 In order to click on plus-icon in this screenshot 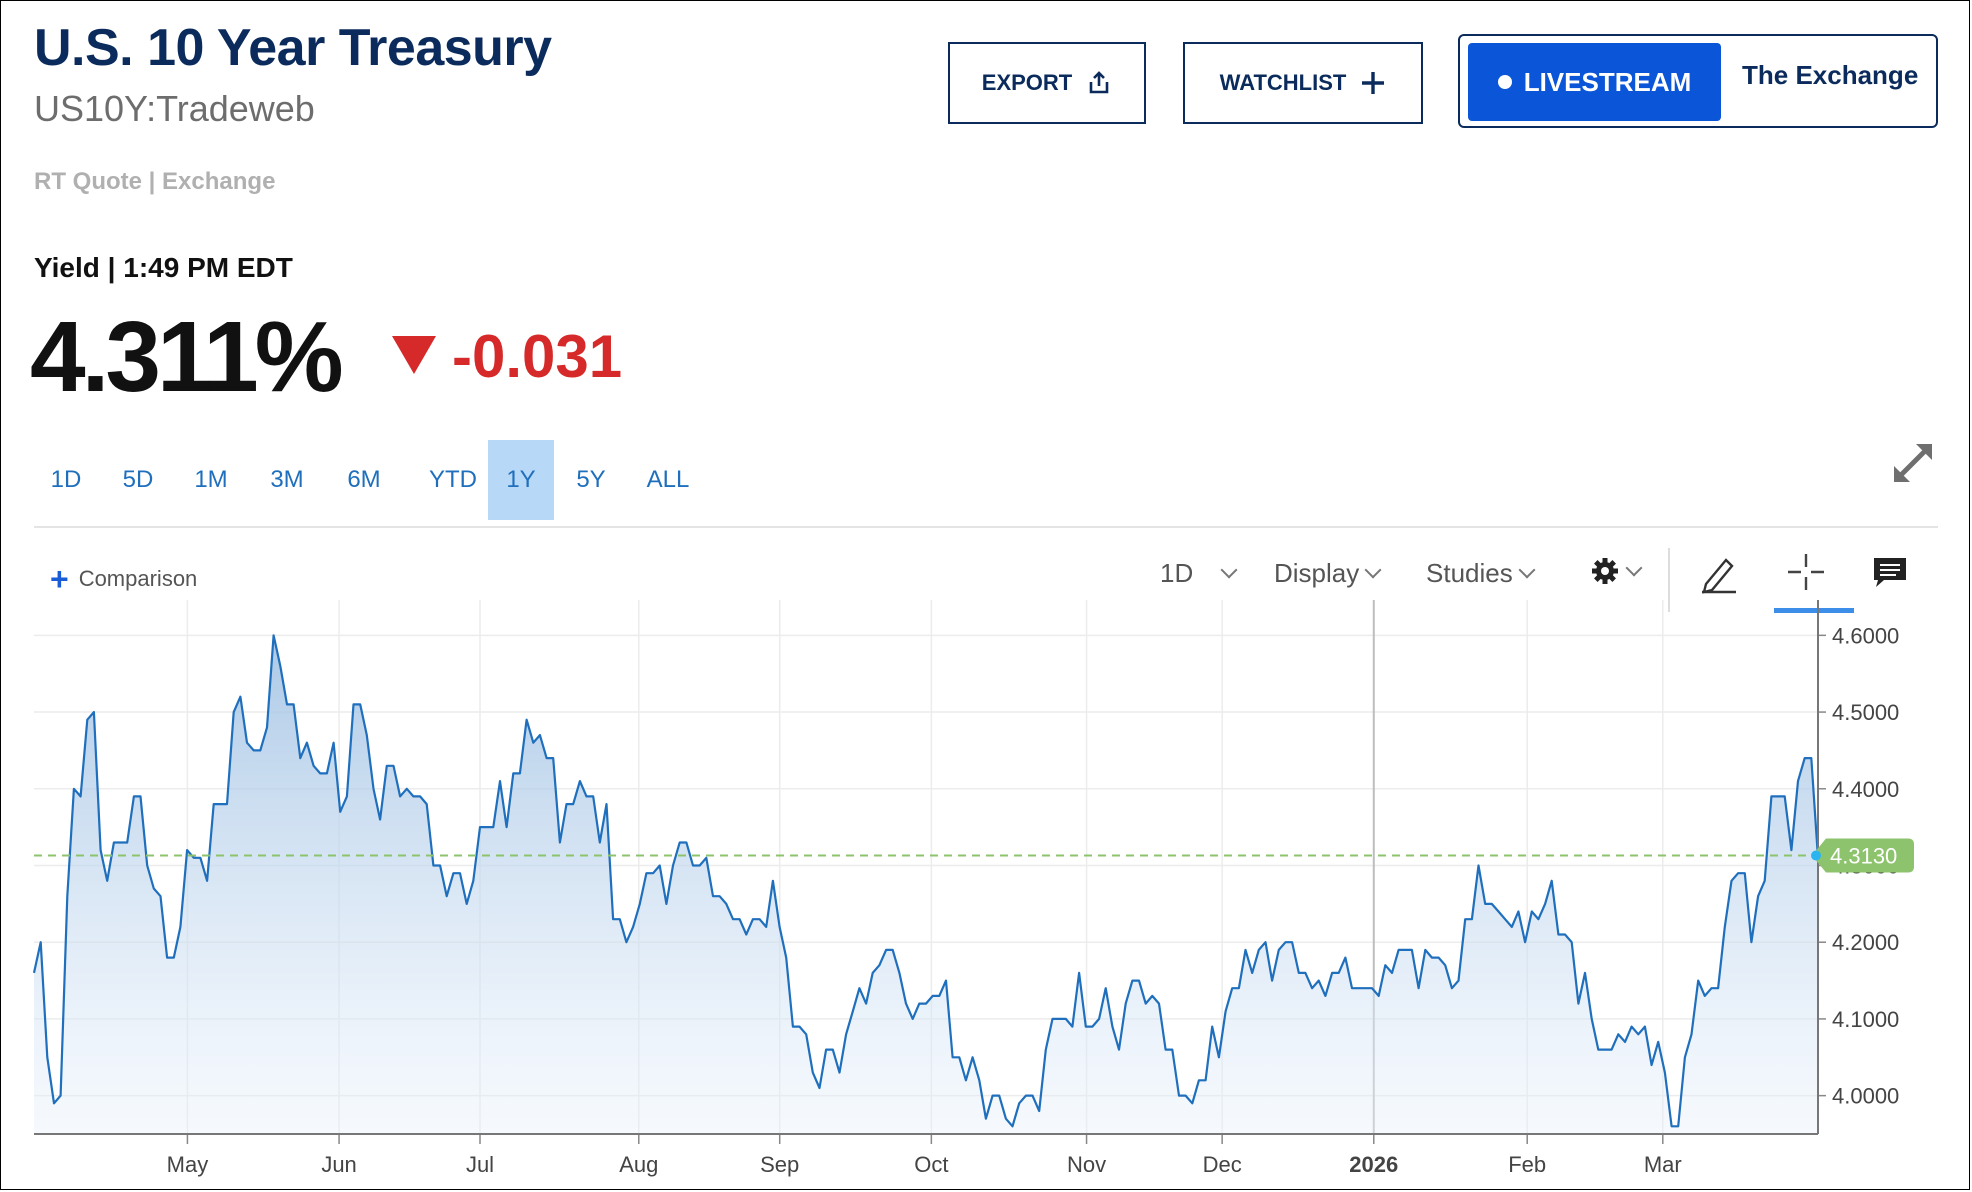, I will do `click(1373, 83)`.